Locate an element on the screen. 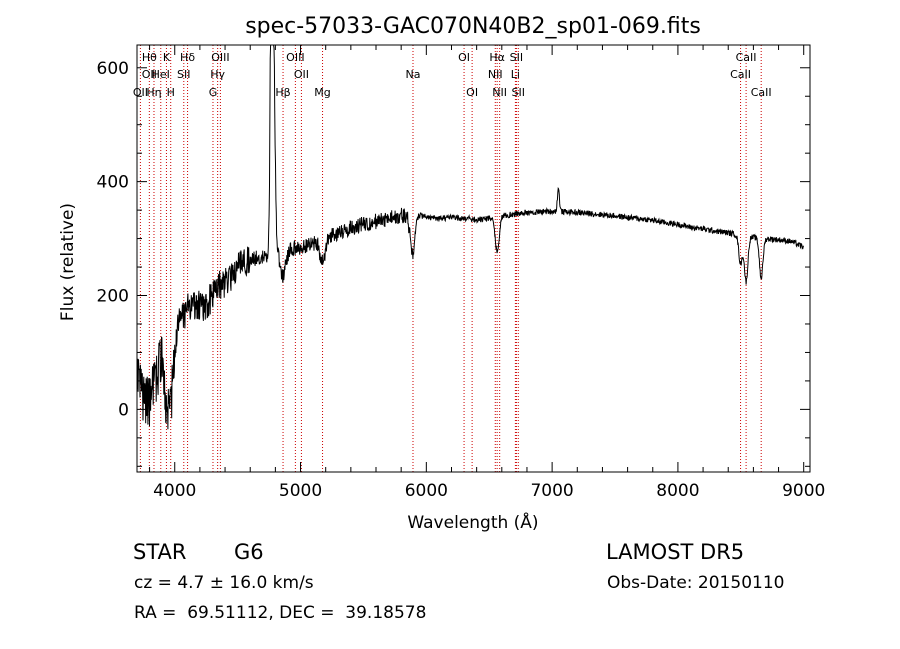 This screenshot has height=649, width=900. y-tick-label: 200 is located at coordinates (113, 297).